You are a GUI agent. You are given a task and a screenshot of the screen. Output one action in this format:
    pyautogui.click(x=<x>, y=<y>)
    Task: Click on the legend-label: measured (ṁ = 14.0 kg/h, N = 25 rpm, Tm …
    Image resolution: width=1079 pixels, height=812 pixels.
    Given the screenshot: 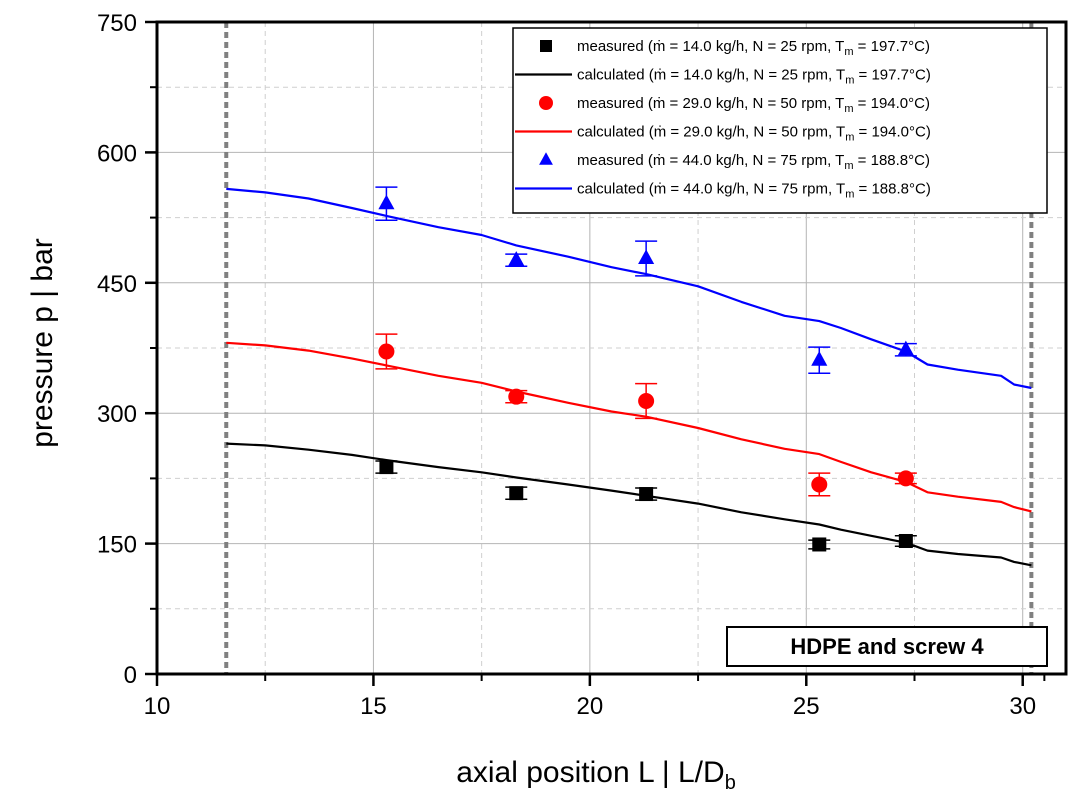 What is the action you would take?
    pyautogui.click(x=753, y=48)
    